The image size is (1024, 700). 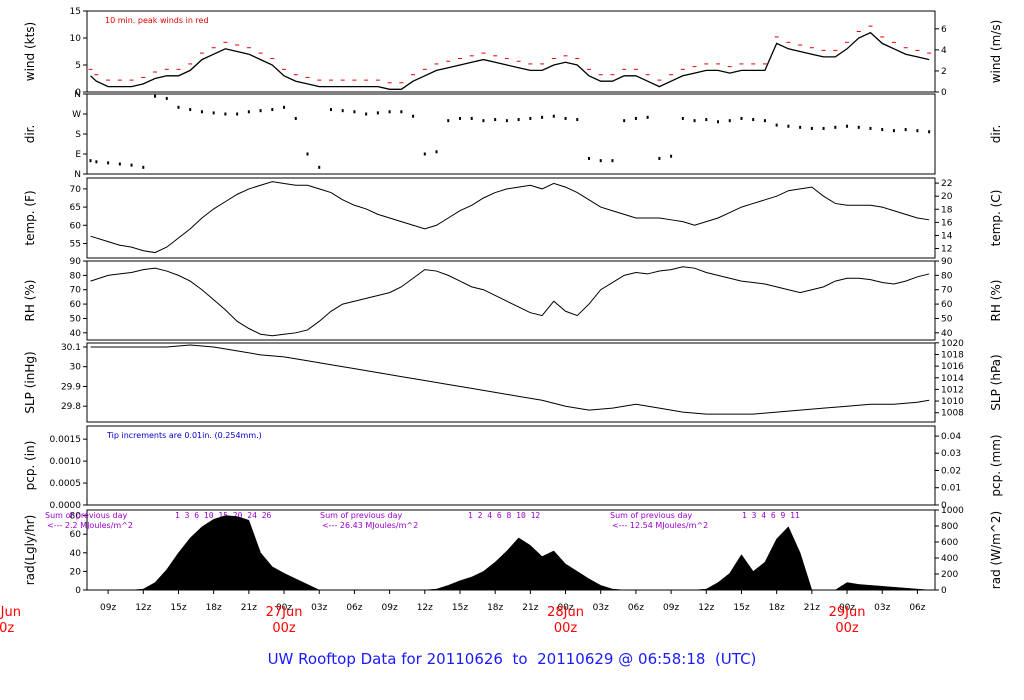 I want to click on rh-ytick-label: 80, so click(x=76, y=276).